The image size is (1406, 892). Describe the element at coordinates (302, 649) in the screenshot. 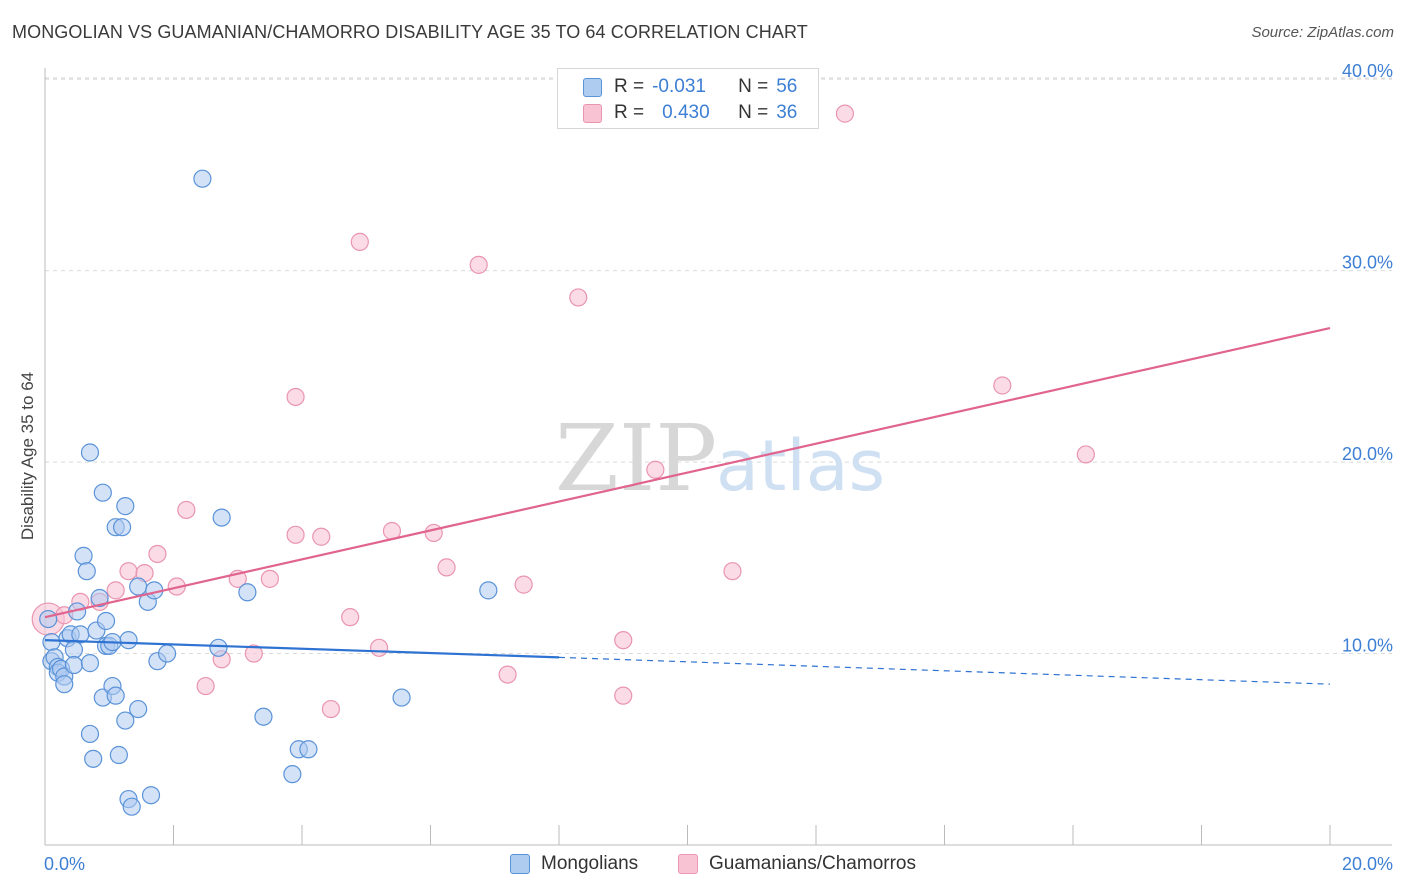

I see `trend-line-mongolians` at that location.